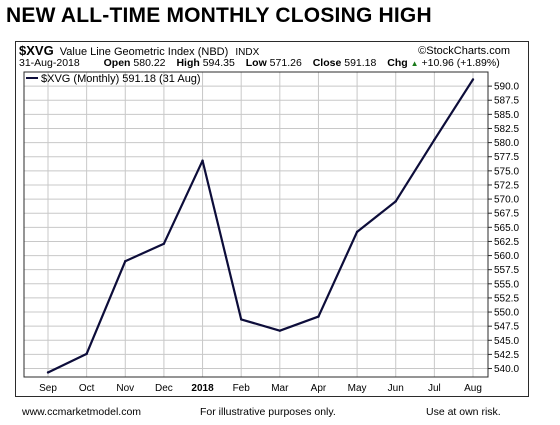 The width and height of the screenshot is (560, 425). Describe the element at coordinates (506, 355) in the screenshot. I see `y-tick-label: 542.5` at that location.